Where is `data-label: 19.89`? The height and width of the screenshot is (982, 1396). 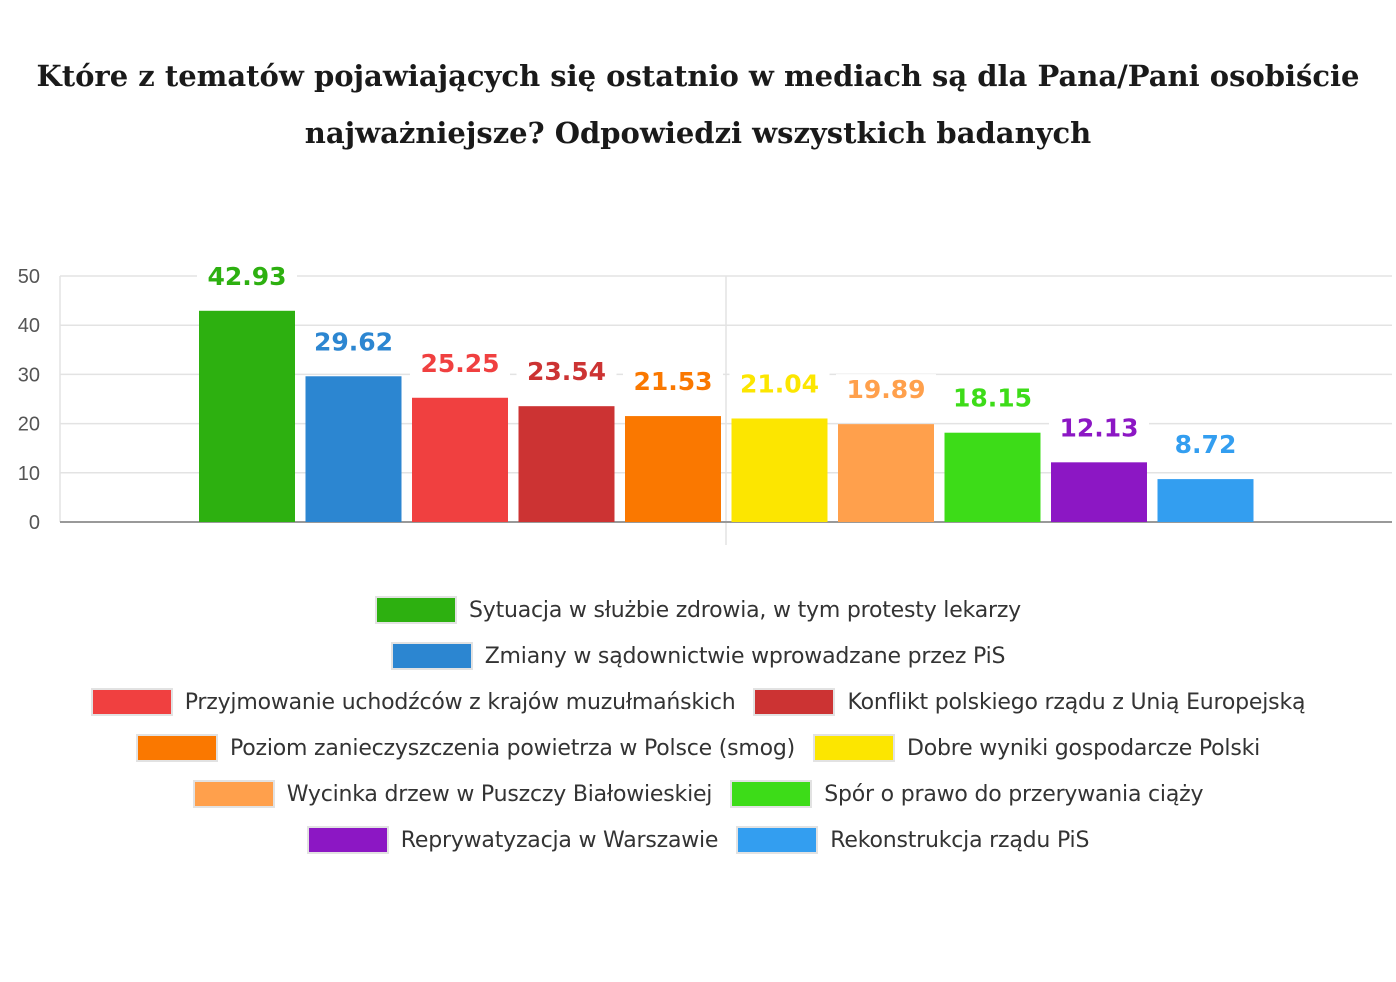 data-label: 19.89 is located at coordinates (885, 389).